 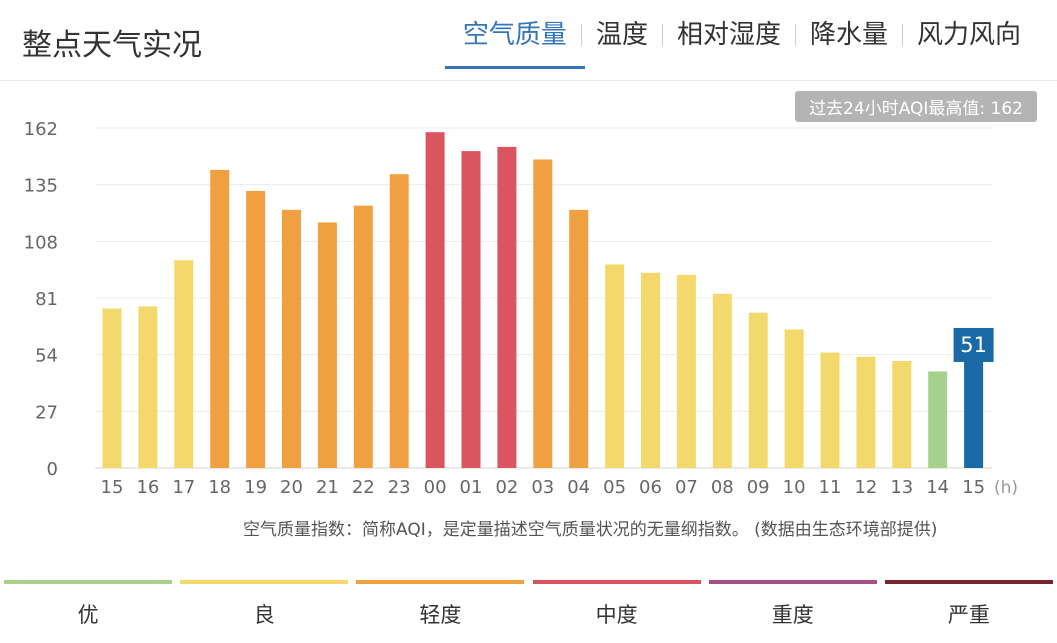 I want to click on y-tick-label: 0, so click(x=52, y=469).